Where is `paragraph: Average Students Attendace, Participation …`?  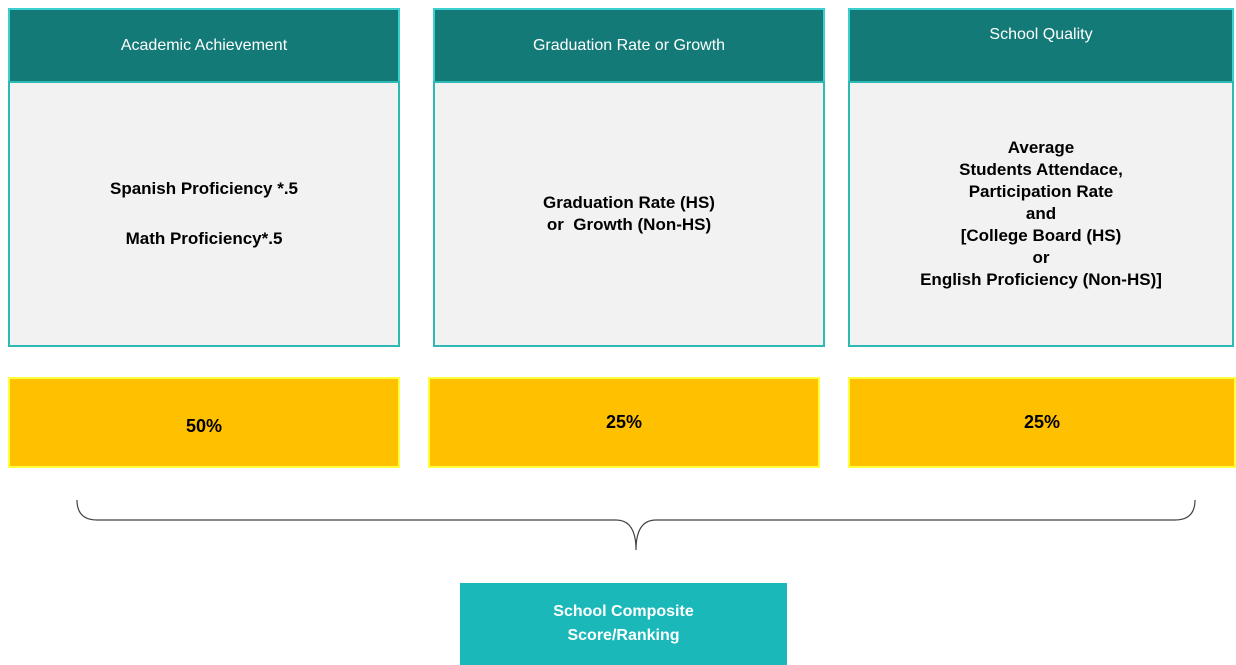
paragraph: Average Students Attendace, Participation … is located at coordinates (1041, 214).